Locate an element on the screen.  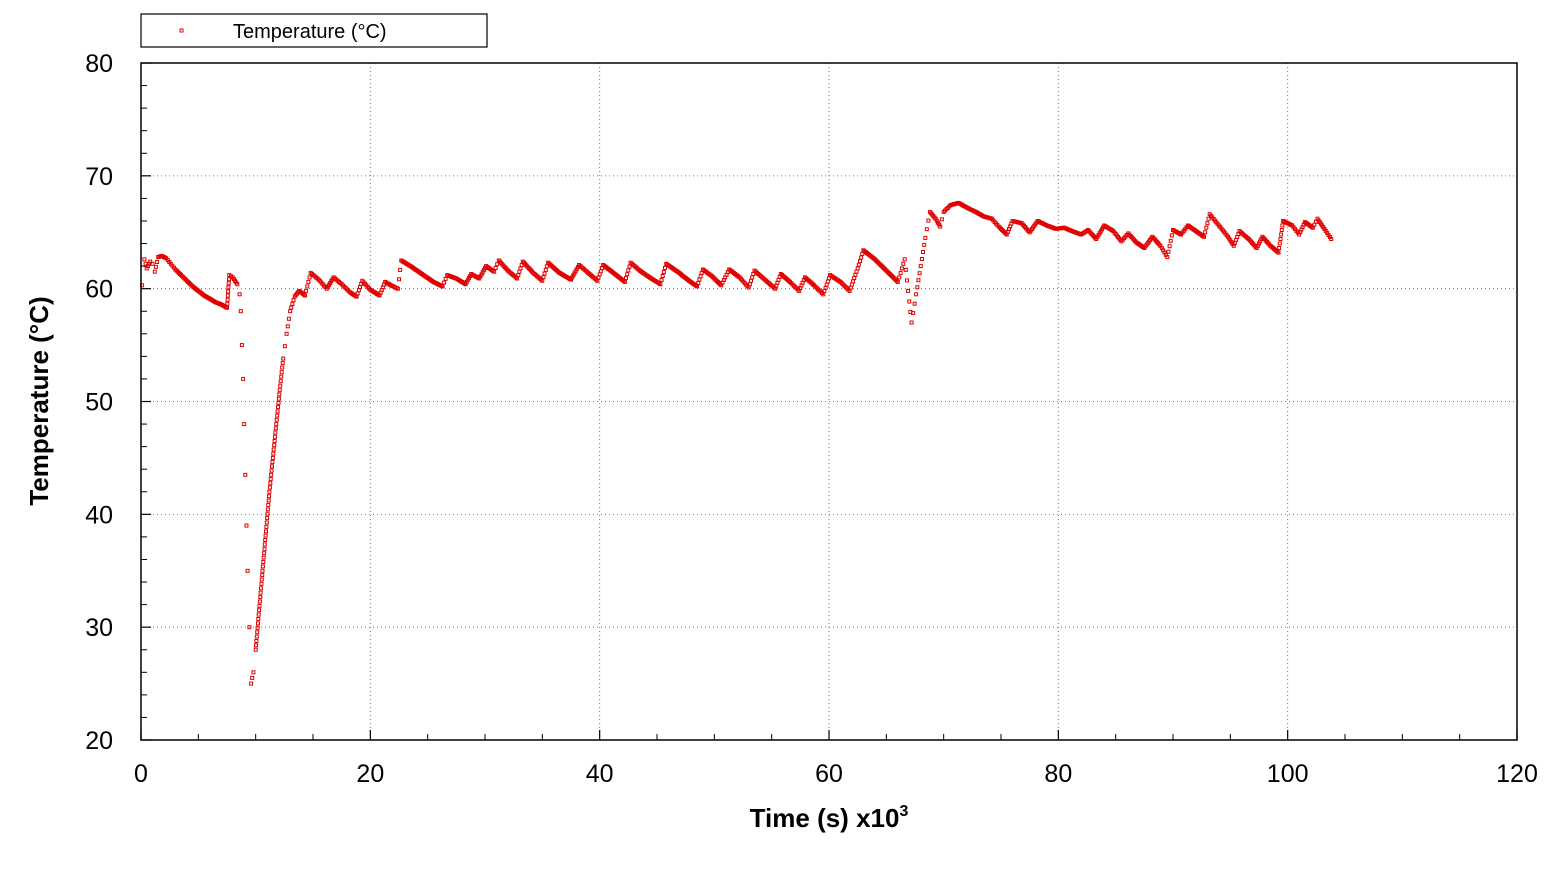
x-axis-title-exponent: 3 is located at coordinates (903, 811).